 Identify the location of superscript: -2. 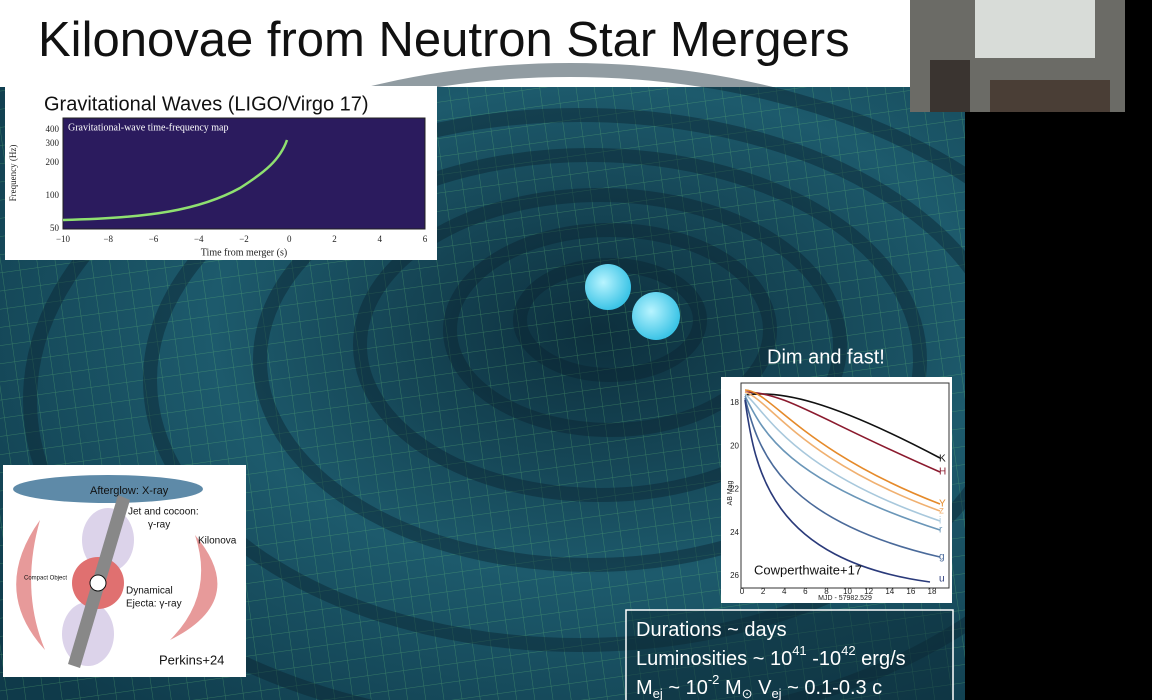
(714, 679).